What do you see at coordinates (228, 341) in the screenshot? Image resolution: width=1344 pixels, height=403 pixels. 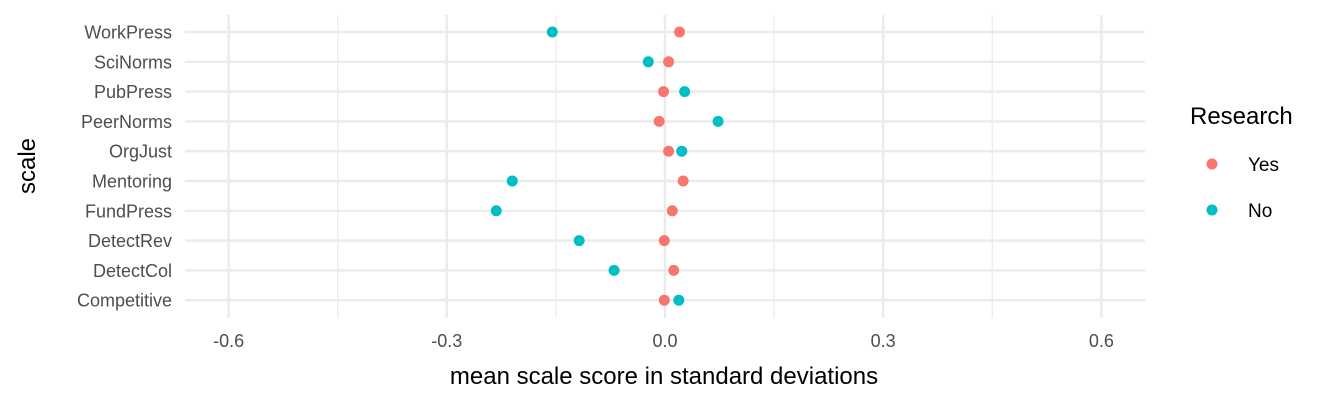 I see `x-tick-label: -0.6` at bounding box center [228, 341].